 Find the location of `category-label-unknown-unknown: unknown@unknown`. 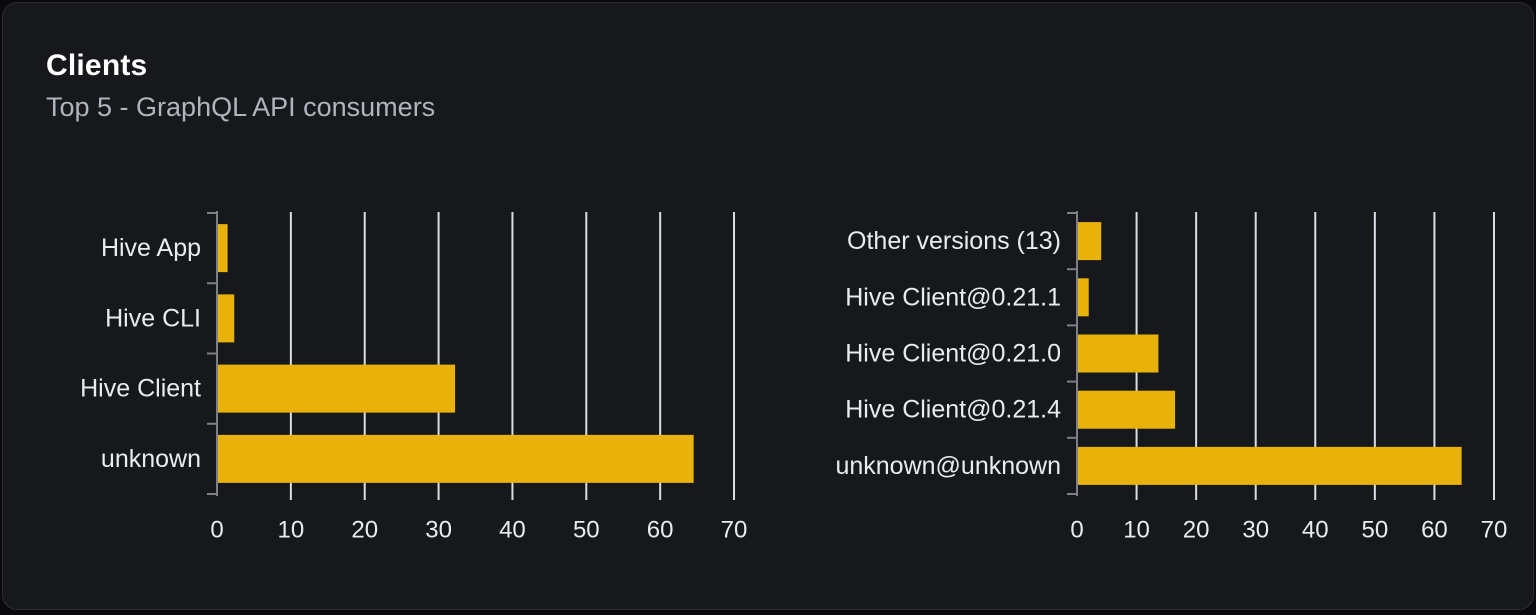

category-label-unknown-unknown: unknown@unknown is located at coordinates (948, 466).